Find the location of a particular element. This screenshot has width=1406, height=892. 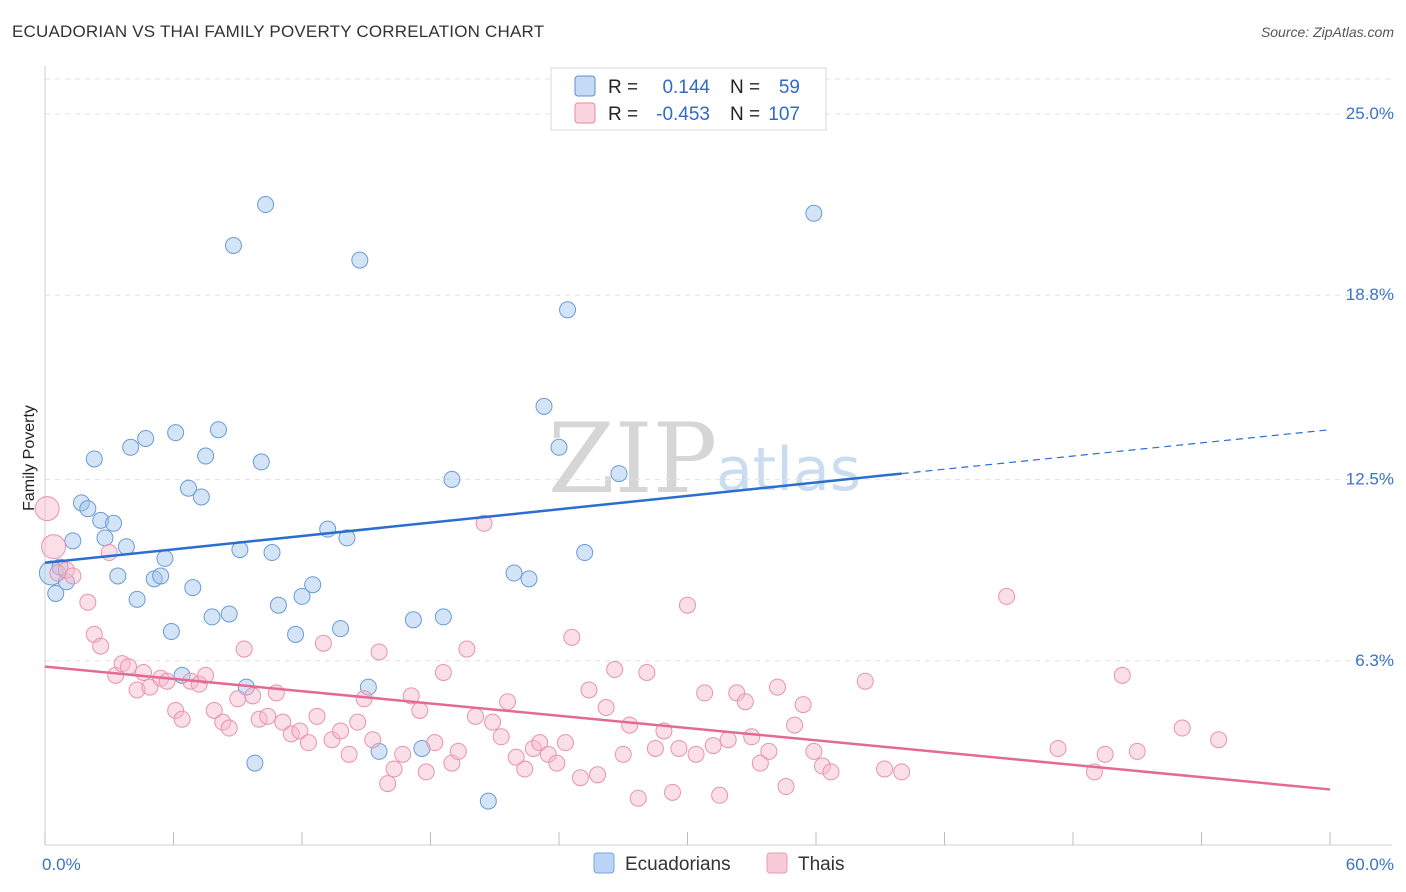

x-tick-label-max: 60.0% is located at coordinates (1370, 864).